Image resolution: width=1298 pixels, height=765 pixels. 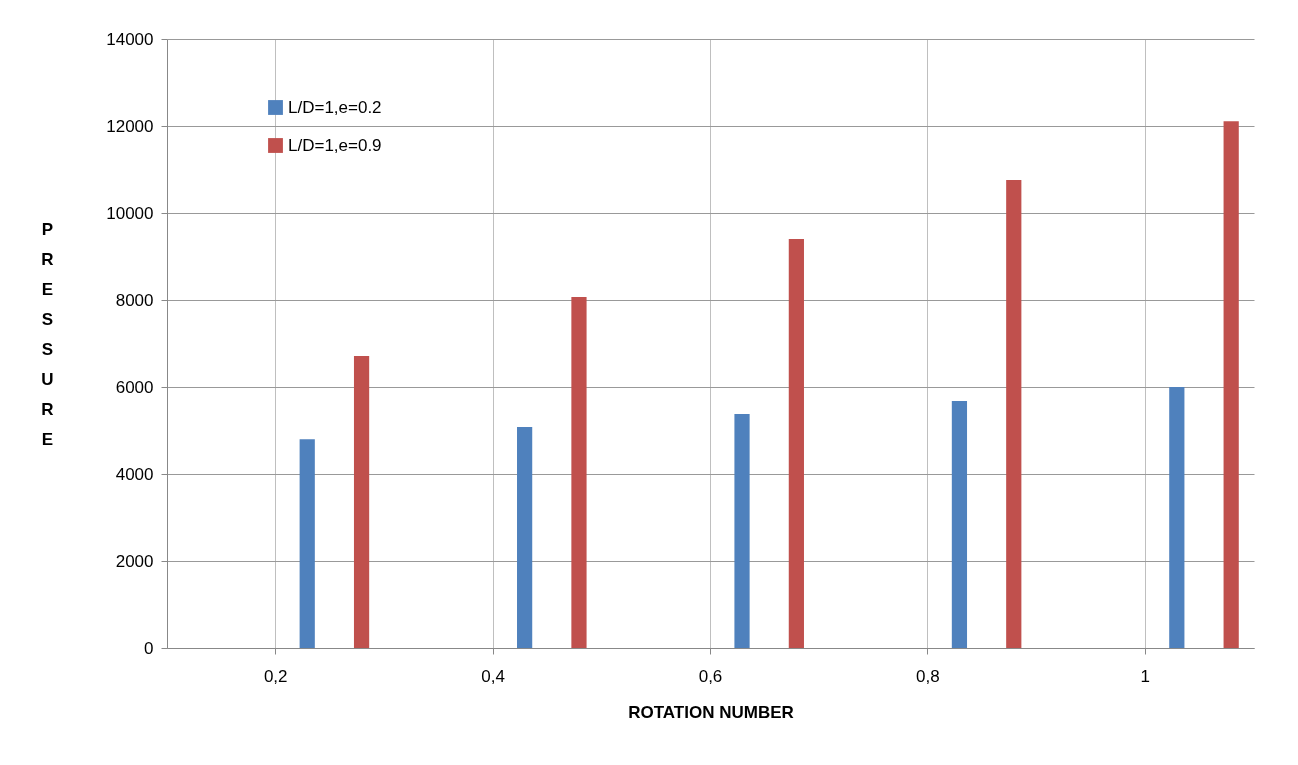 What do you see at coordinates (275, 676) in the screenshot?
I see `x-tick-label: 0,2` at bounding box center [275, 676].